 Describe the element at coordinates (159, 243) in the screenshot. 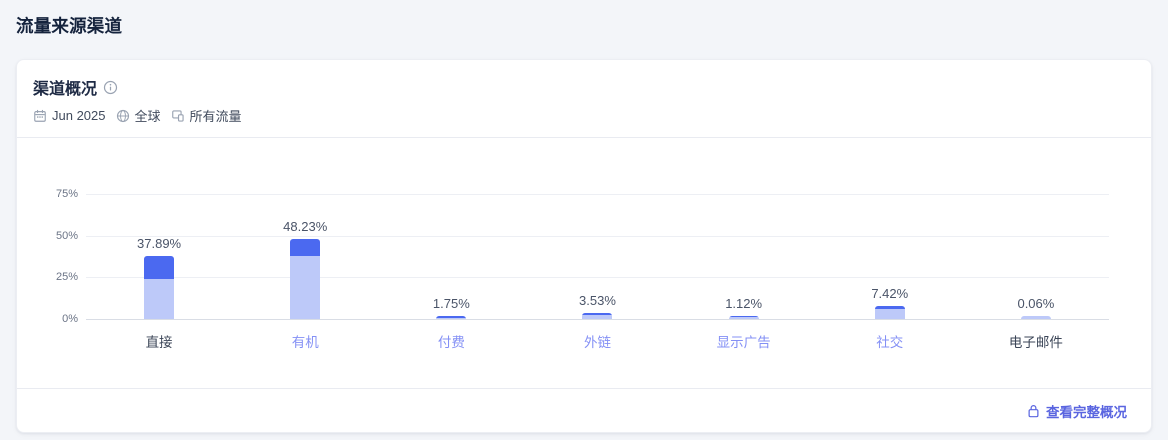

I see `value-label-1: 37.89%` at that location.